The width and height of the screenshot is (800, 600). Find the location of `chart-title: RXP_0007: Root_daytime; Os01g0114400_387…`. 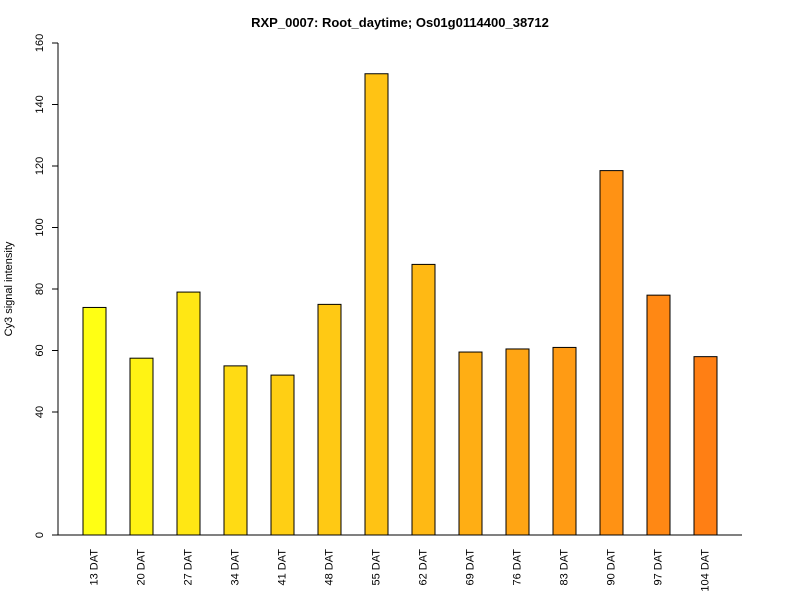

chart-title: RXP_0007: Root_daytime; Os01g0114400_387… is located at coordinates (400, 22).